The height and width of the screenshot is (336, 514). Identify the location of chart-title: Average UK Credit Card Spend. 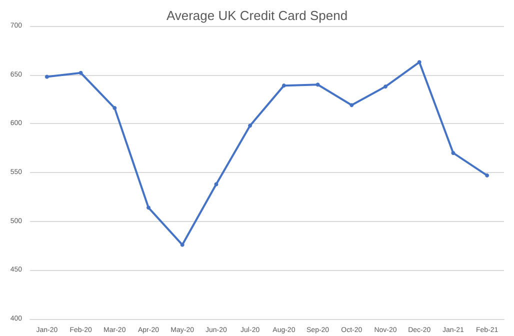
(257, 15).